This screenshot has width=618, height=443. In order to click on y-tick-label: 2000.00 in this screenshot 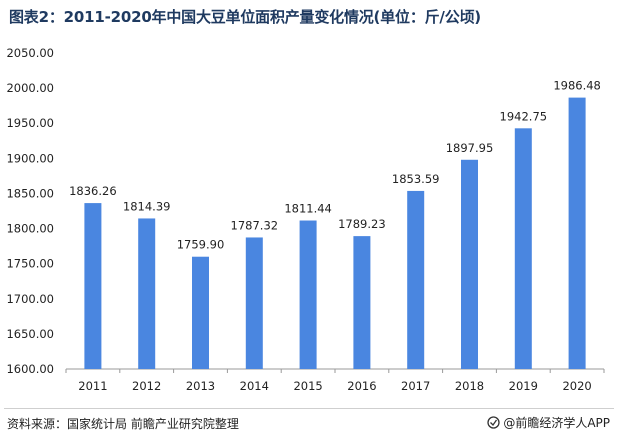, I will do `click(30, 88)`.